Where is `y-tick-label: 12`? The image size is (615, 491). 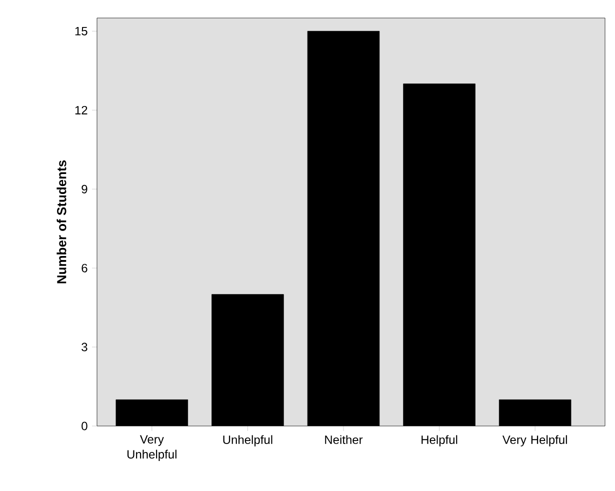 y-tick-label: 12 is located at coordinates (81, 110).